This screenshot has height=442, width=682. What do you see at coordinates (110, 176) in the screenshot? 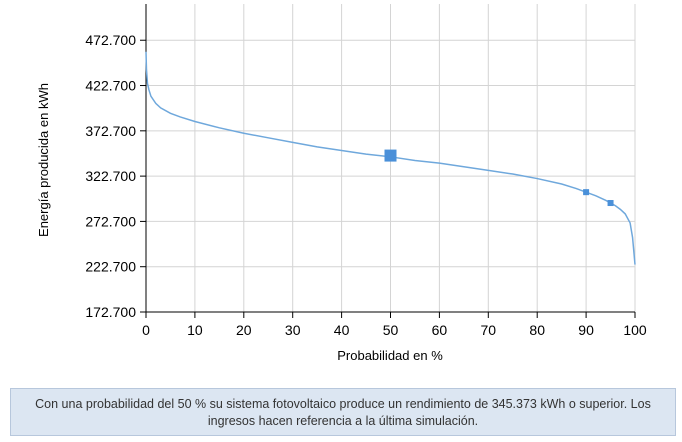
I see `y-tick-label: 322.700` at bounding box center [110, 176].